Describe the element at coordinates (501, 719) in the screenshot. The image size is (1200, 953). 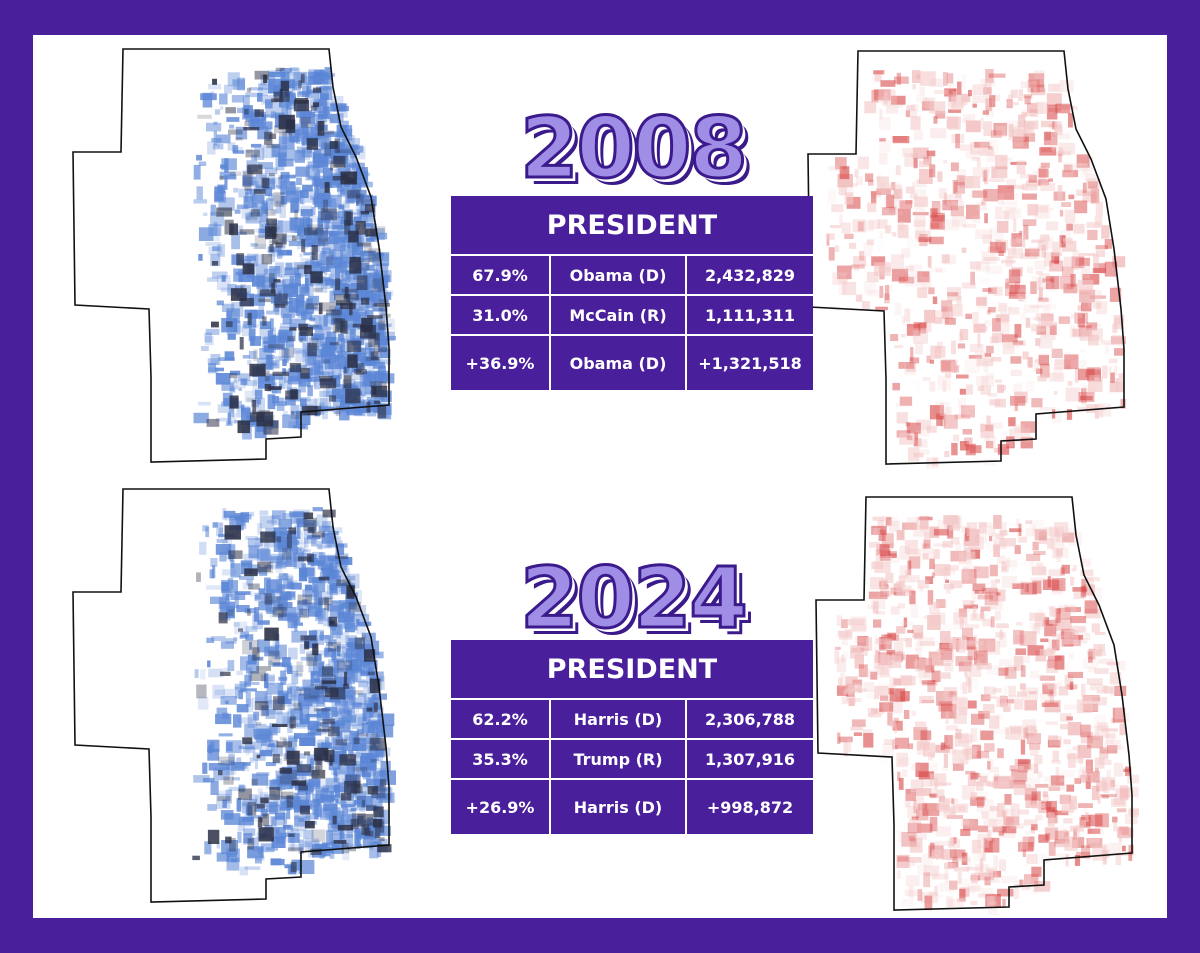
I see `vote-percent: 62.2%` at that location.